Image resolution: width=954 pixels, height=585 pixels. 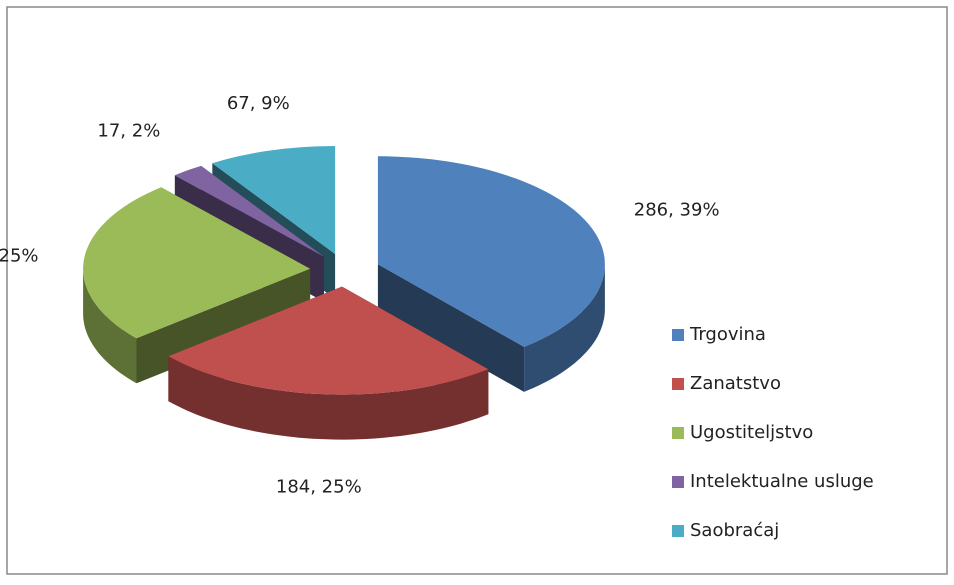 I want to click on legend-label: Zanatstvo, so click(x=735, y=383).